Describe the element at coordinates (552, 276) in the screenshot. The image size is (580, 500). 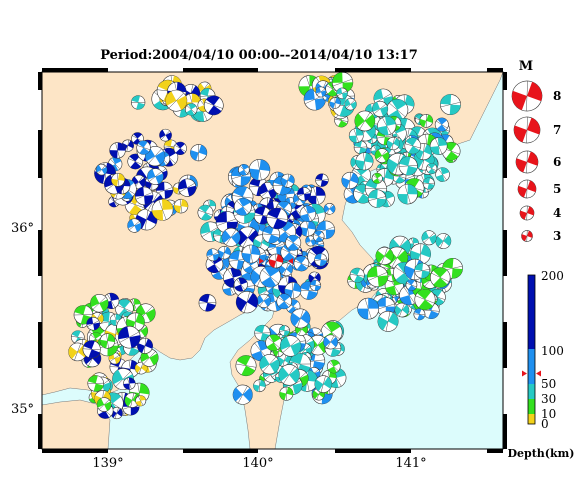
I see `depth-tick-200: 200` at that location.